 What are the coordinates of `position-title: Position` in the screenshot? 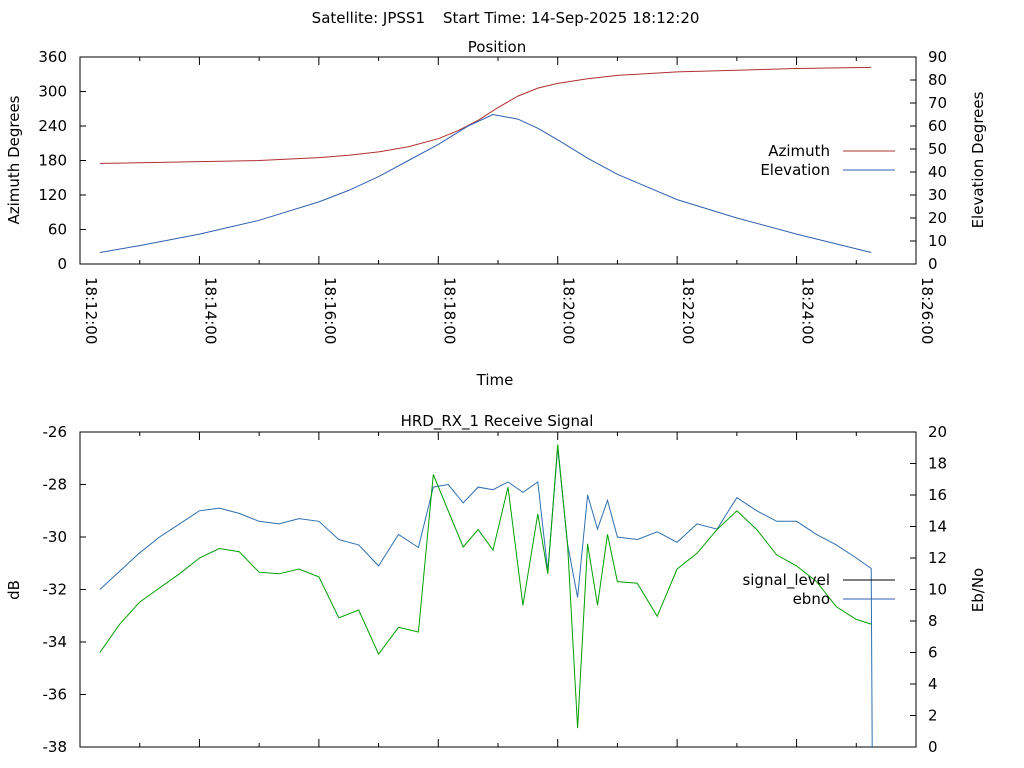 It's located at (497, 47).